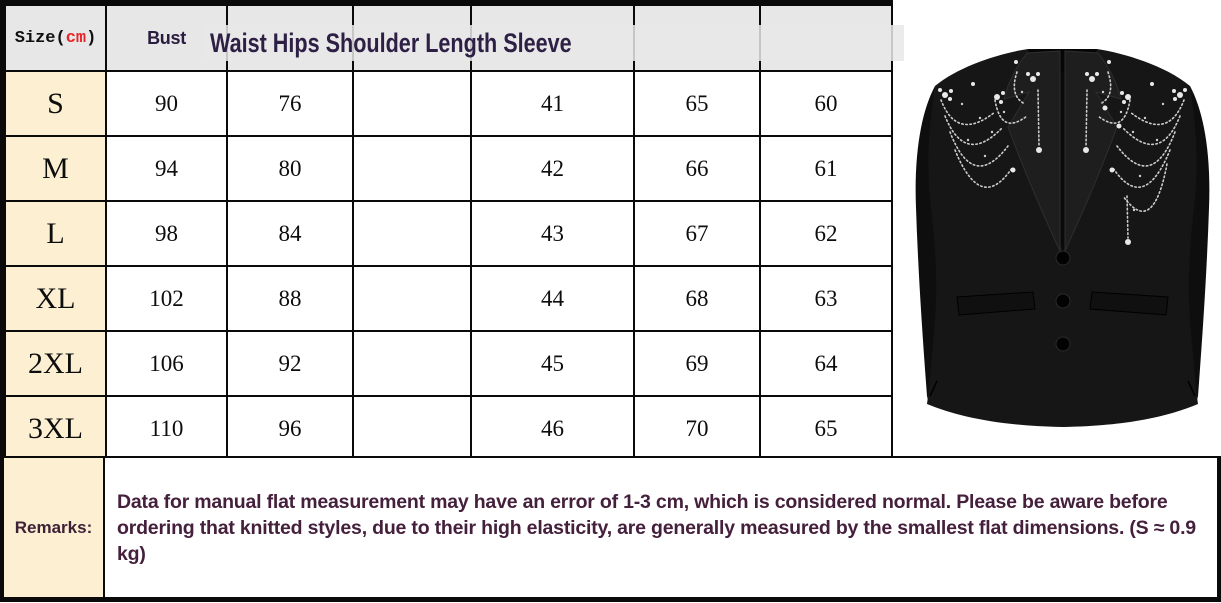 Image resolution: width=1221 pixels, height=603 pixels. What do you see at coordinates (697, 298) in the screenshot?
I see `measurement-cell: 68` at bounding box center [697, 298].